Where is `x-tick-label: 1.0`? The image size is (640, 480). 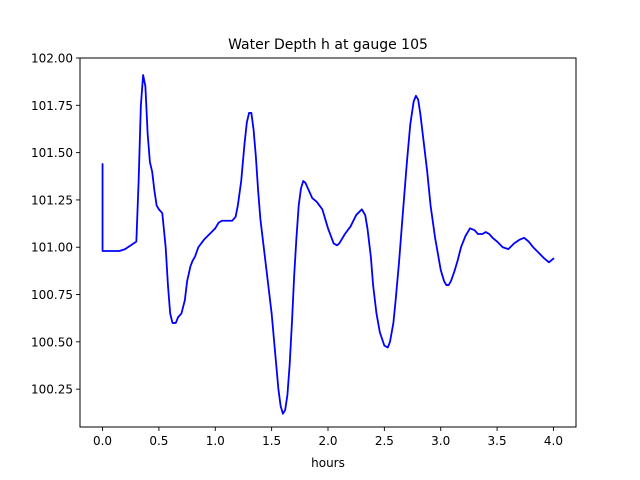
x-tick-label: 1.0 is located at coordinates (215, 441).